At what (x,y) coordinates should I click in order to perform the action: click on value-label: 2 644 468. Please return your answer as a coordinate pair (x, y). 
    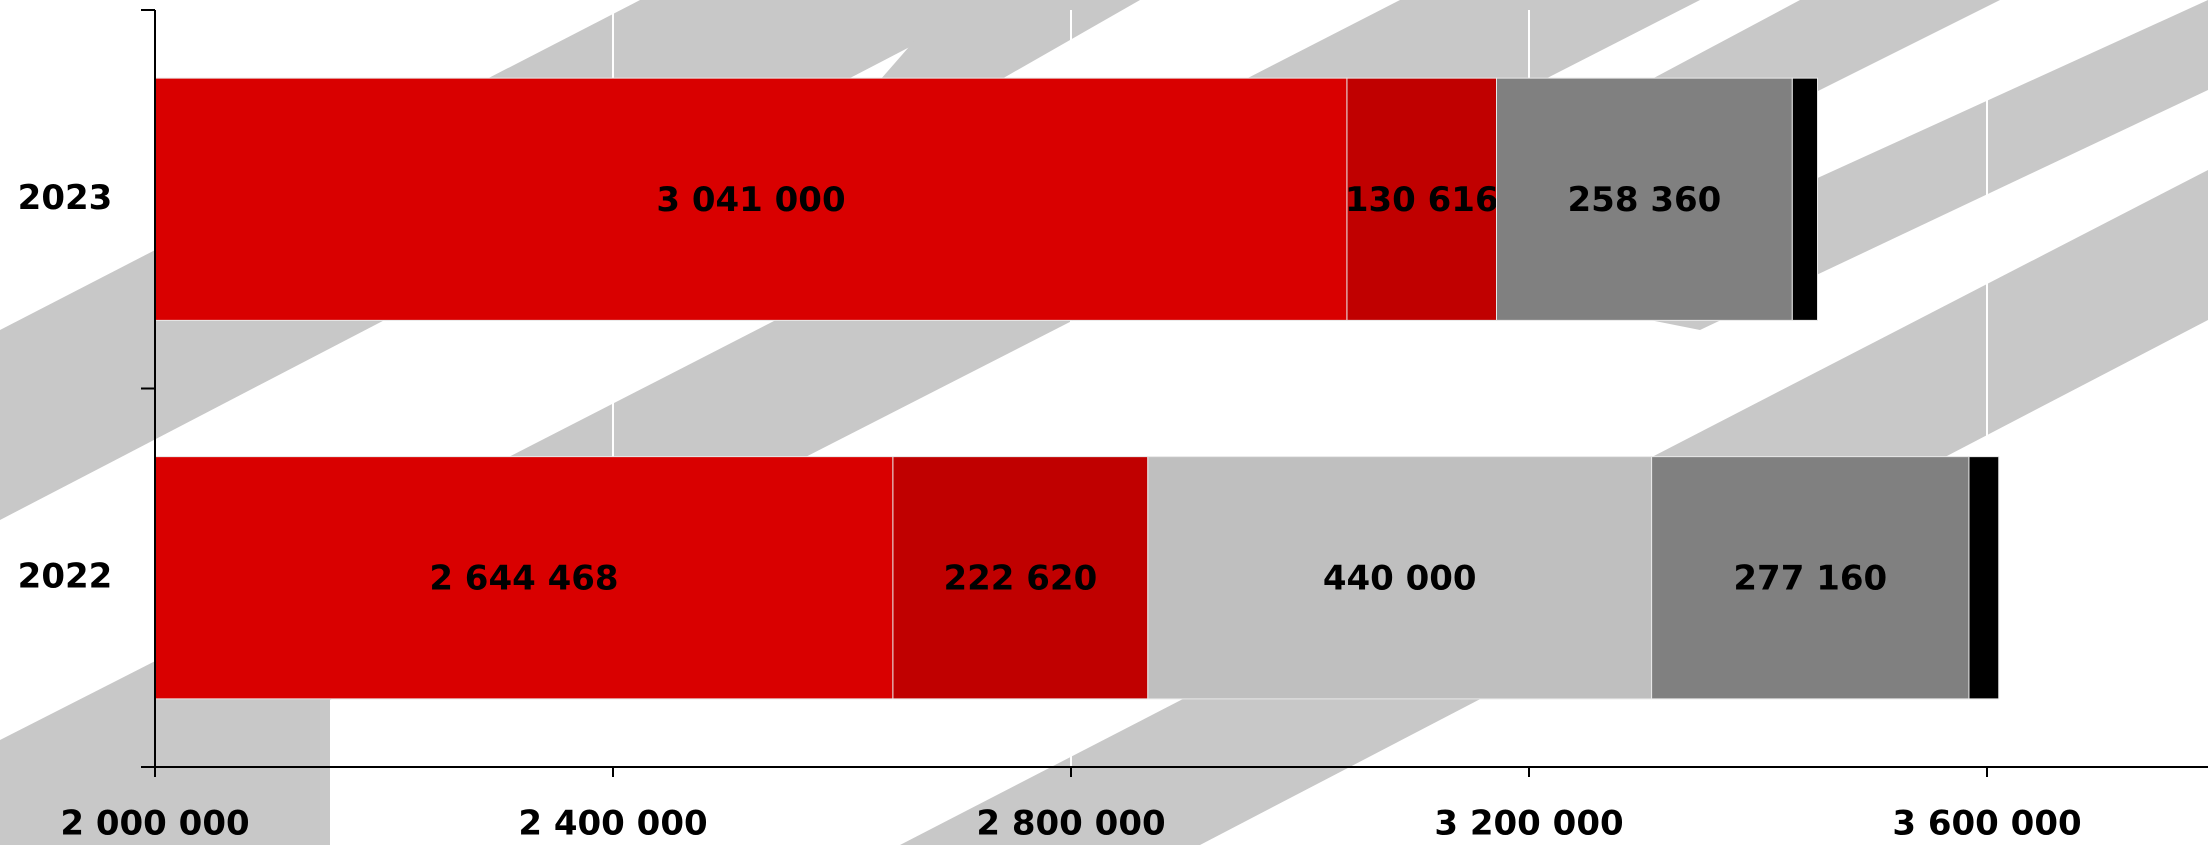
    Looking at the image, I should click on (523, 578).